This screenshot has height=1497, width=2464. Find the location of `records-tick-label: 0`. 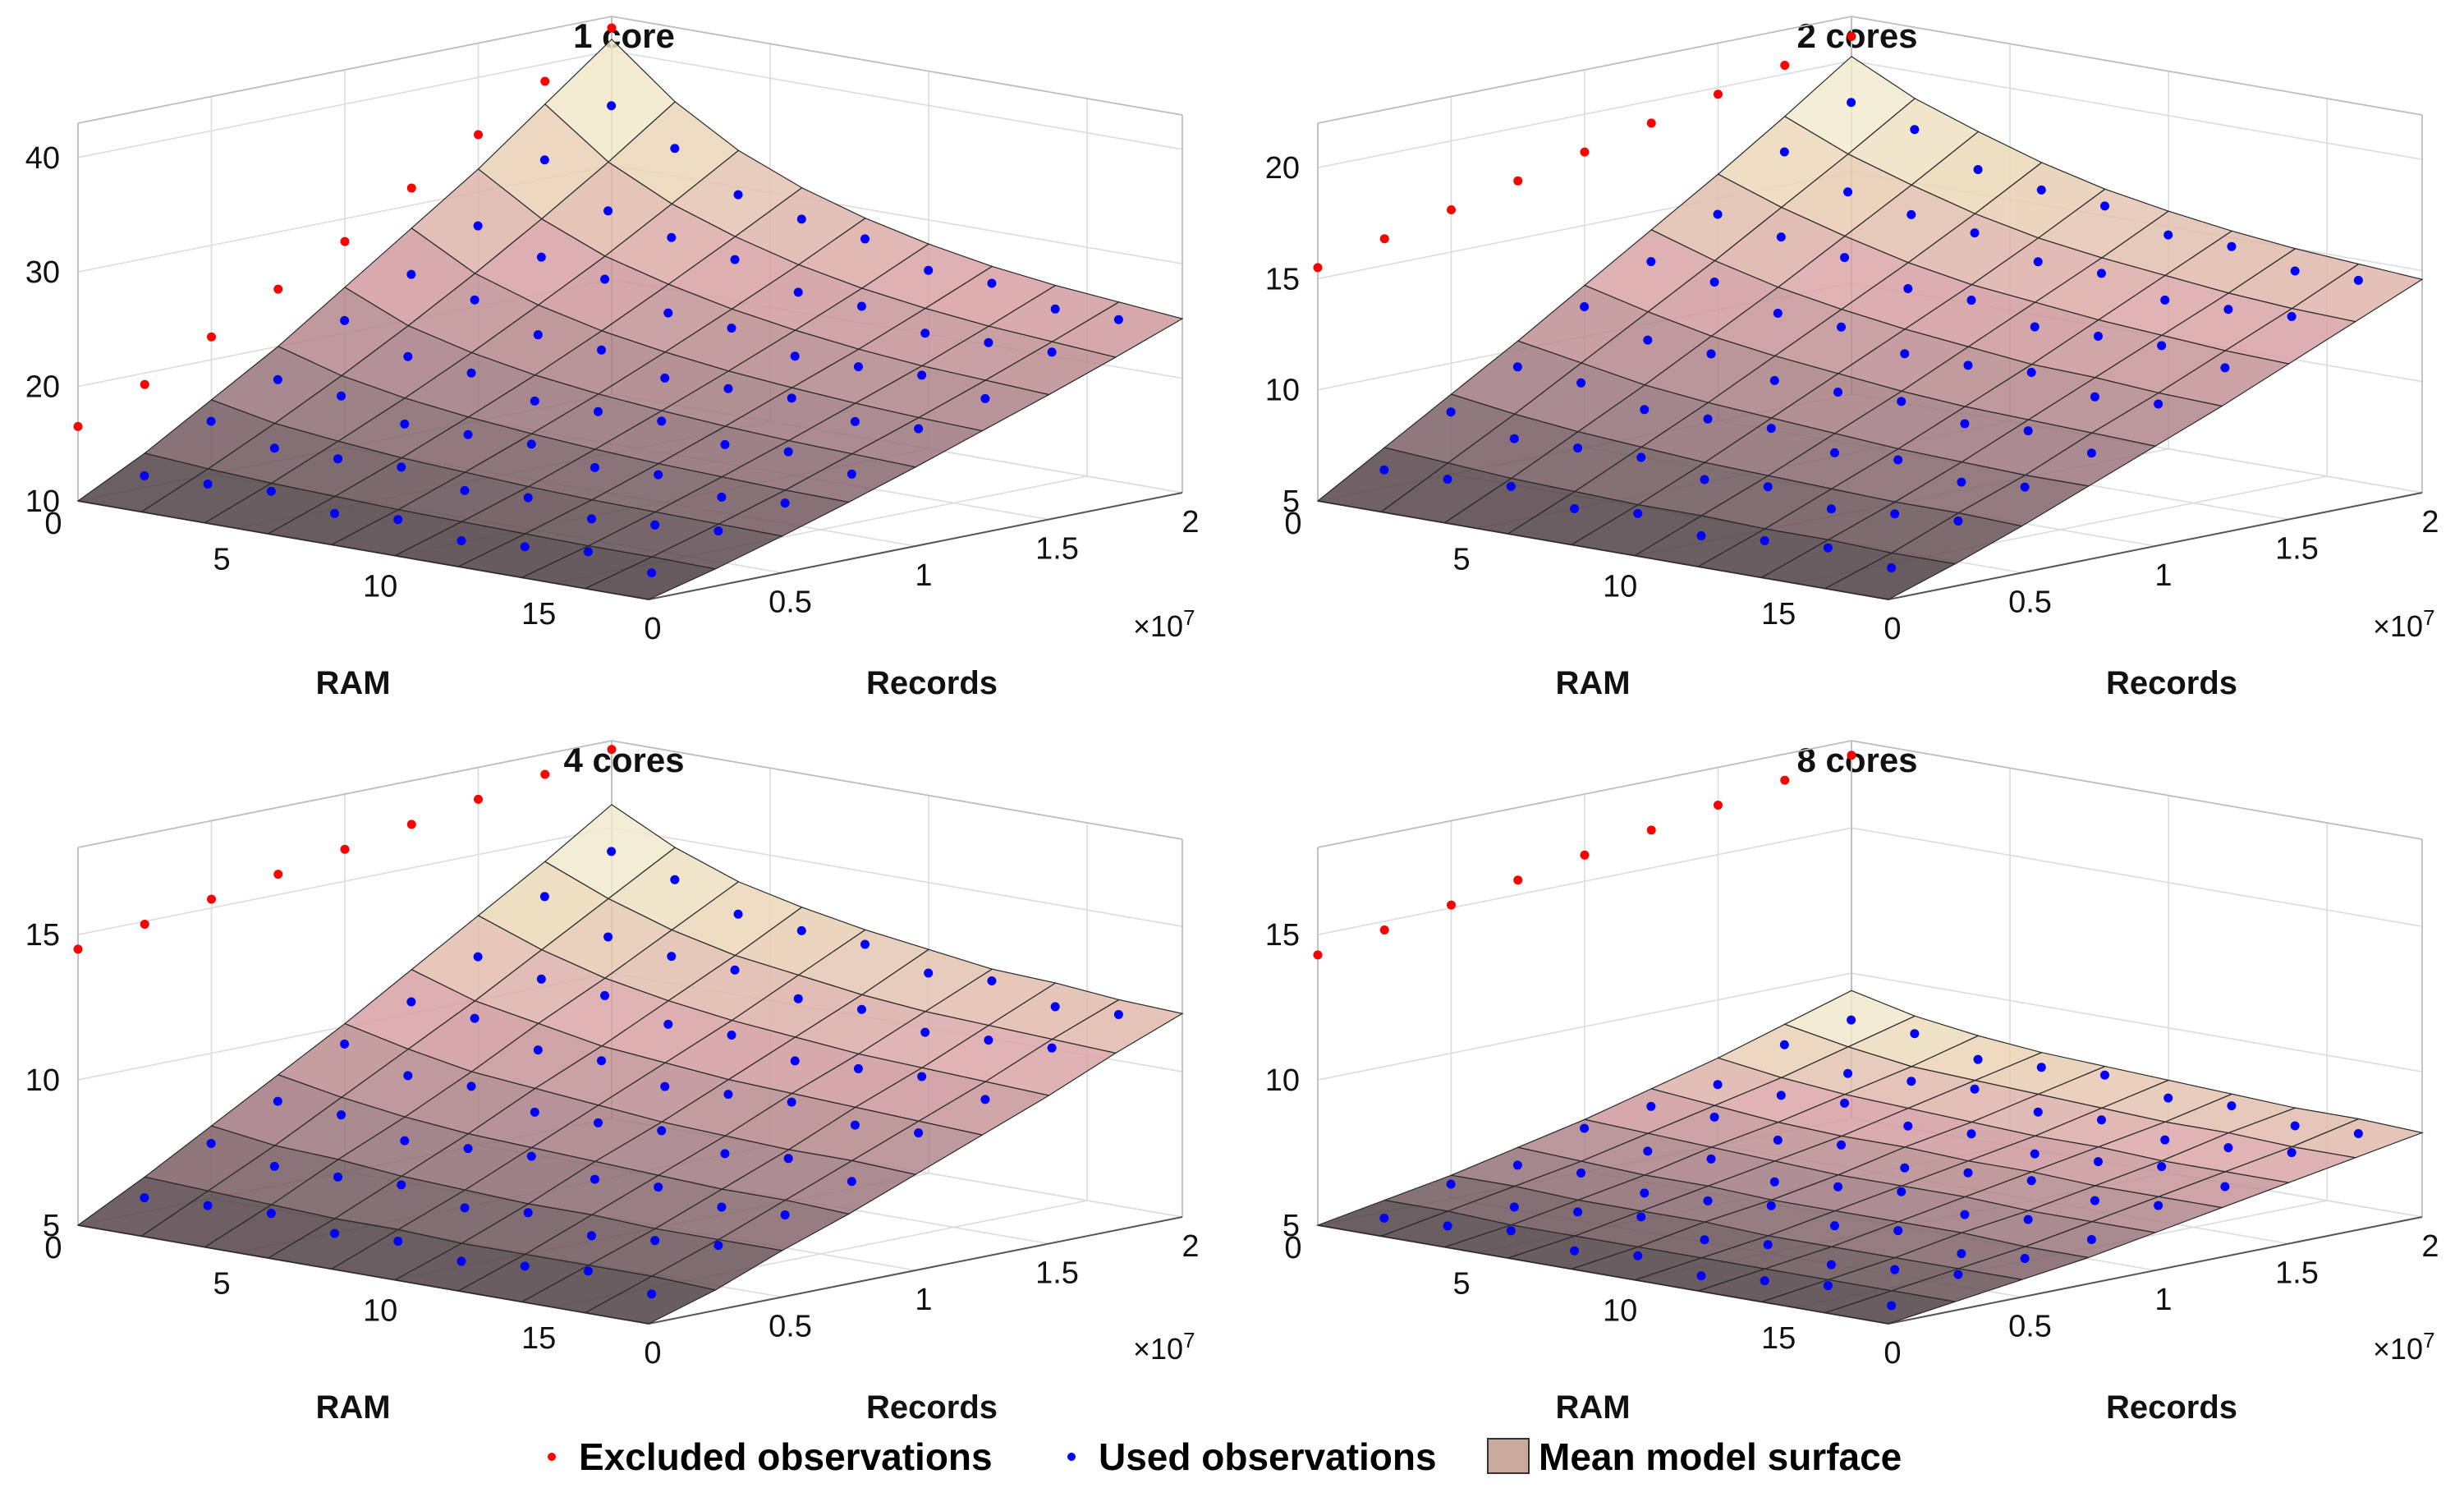

records-tick-label: 0 is located at coordinates (1892, 1354).